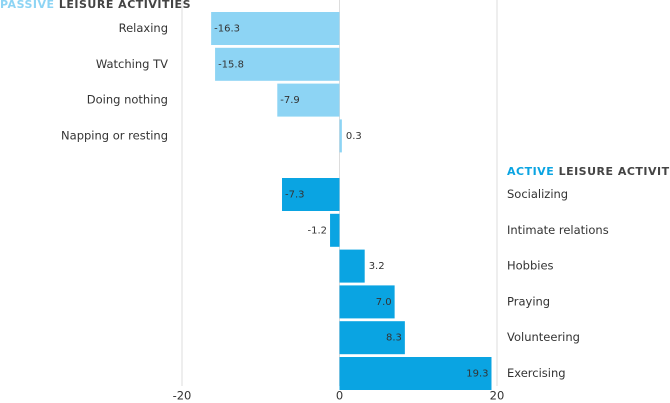 The width and height of the screenshot is (670, 403). Describe the element at coordinates (394, 338) in the screenshot. I see `value-label: 8.3` at that location.